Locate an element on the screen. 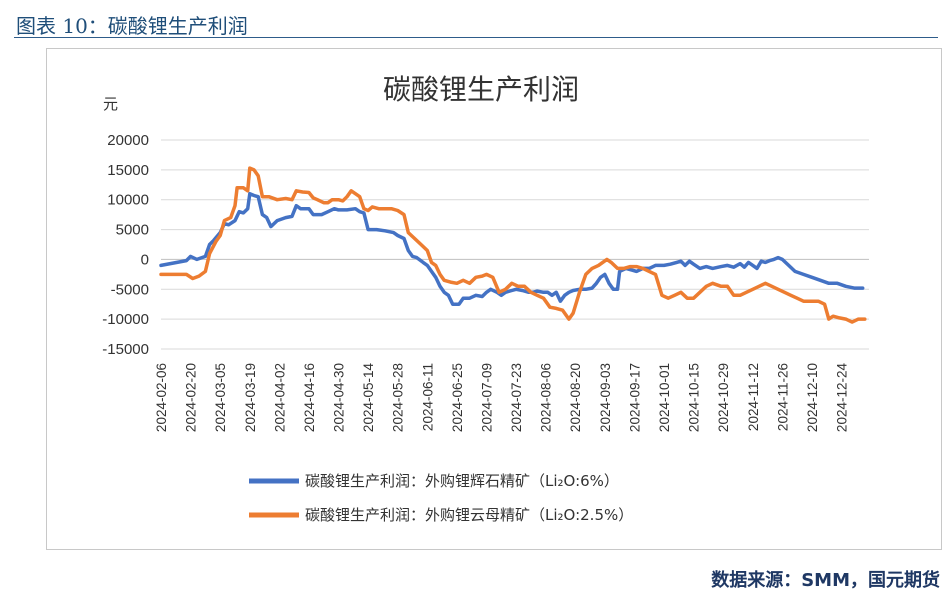 This screenshot has width=950, height=597. legend-label-spodumene: 碳酸锂生产利润：外购锂辉石精矿（Li₂O:6%） is located at coordinates (462, 481).